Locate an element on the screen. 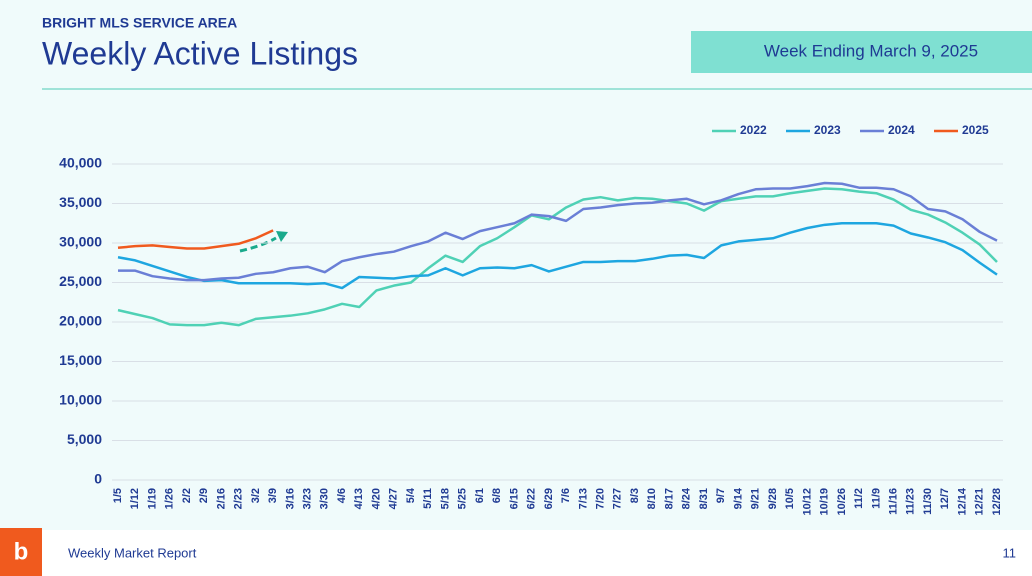 The width and height of the screenshot is (1032, 576). x-tick-label: 9/14 is located at coordinates (738, 498).